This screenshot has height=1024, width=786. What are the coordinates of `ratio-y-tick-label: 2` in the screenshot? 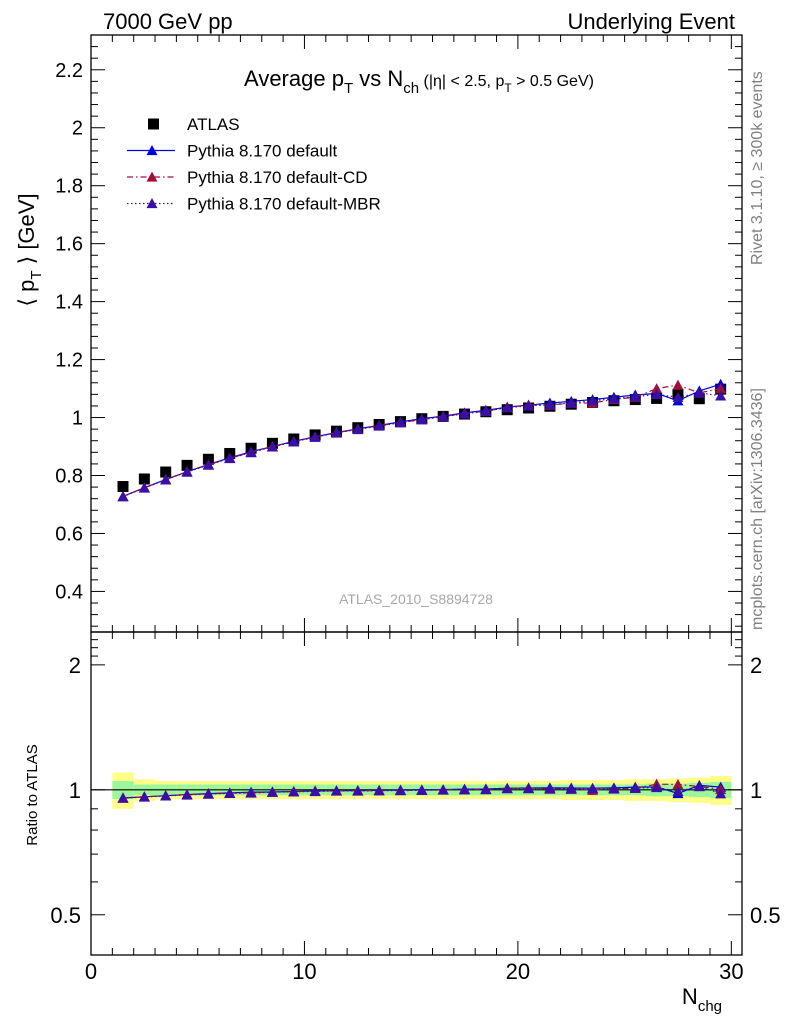 It's located at (75, 665).